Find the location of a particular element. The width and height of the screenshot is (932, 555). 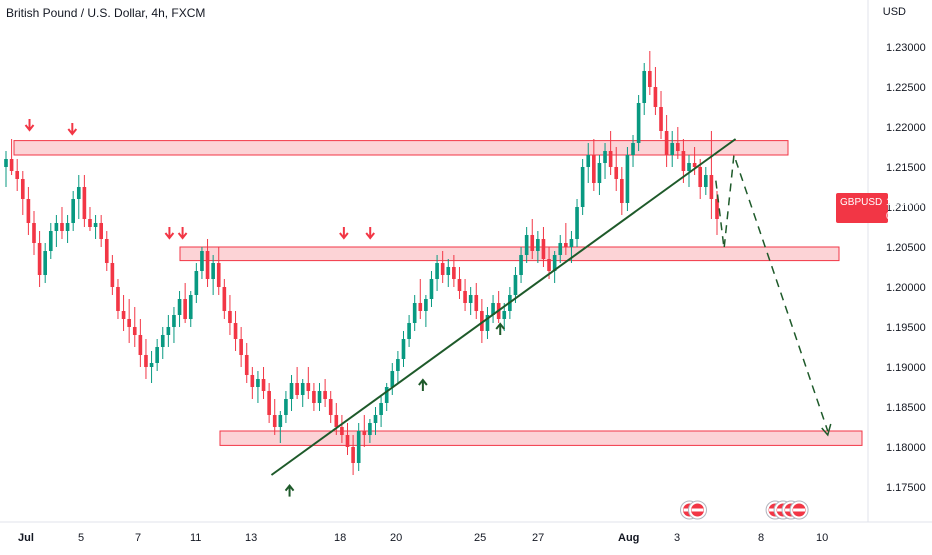

time-axis: Jul 5 7 11 13 18 20 25 27 Aug 3 8 10 is located at coordinates (423, 538).